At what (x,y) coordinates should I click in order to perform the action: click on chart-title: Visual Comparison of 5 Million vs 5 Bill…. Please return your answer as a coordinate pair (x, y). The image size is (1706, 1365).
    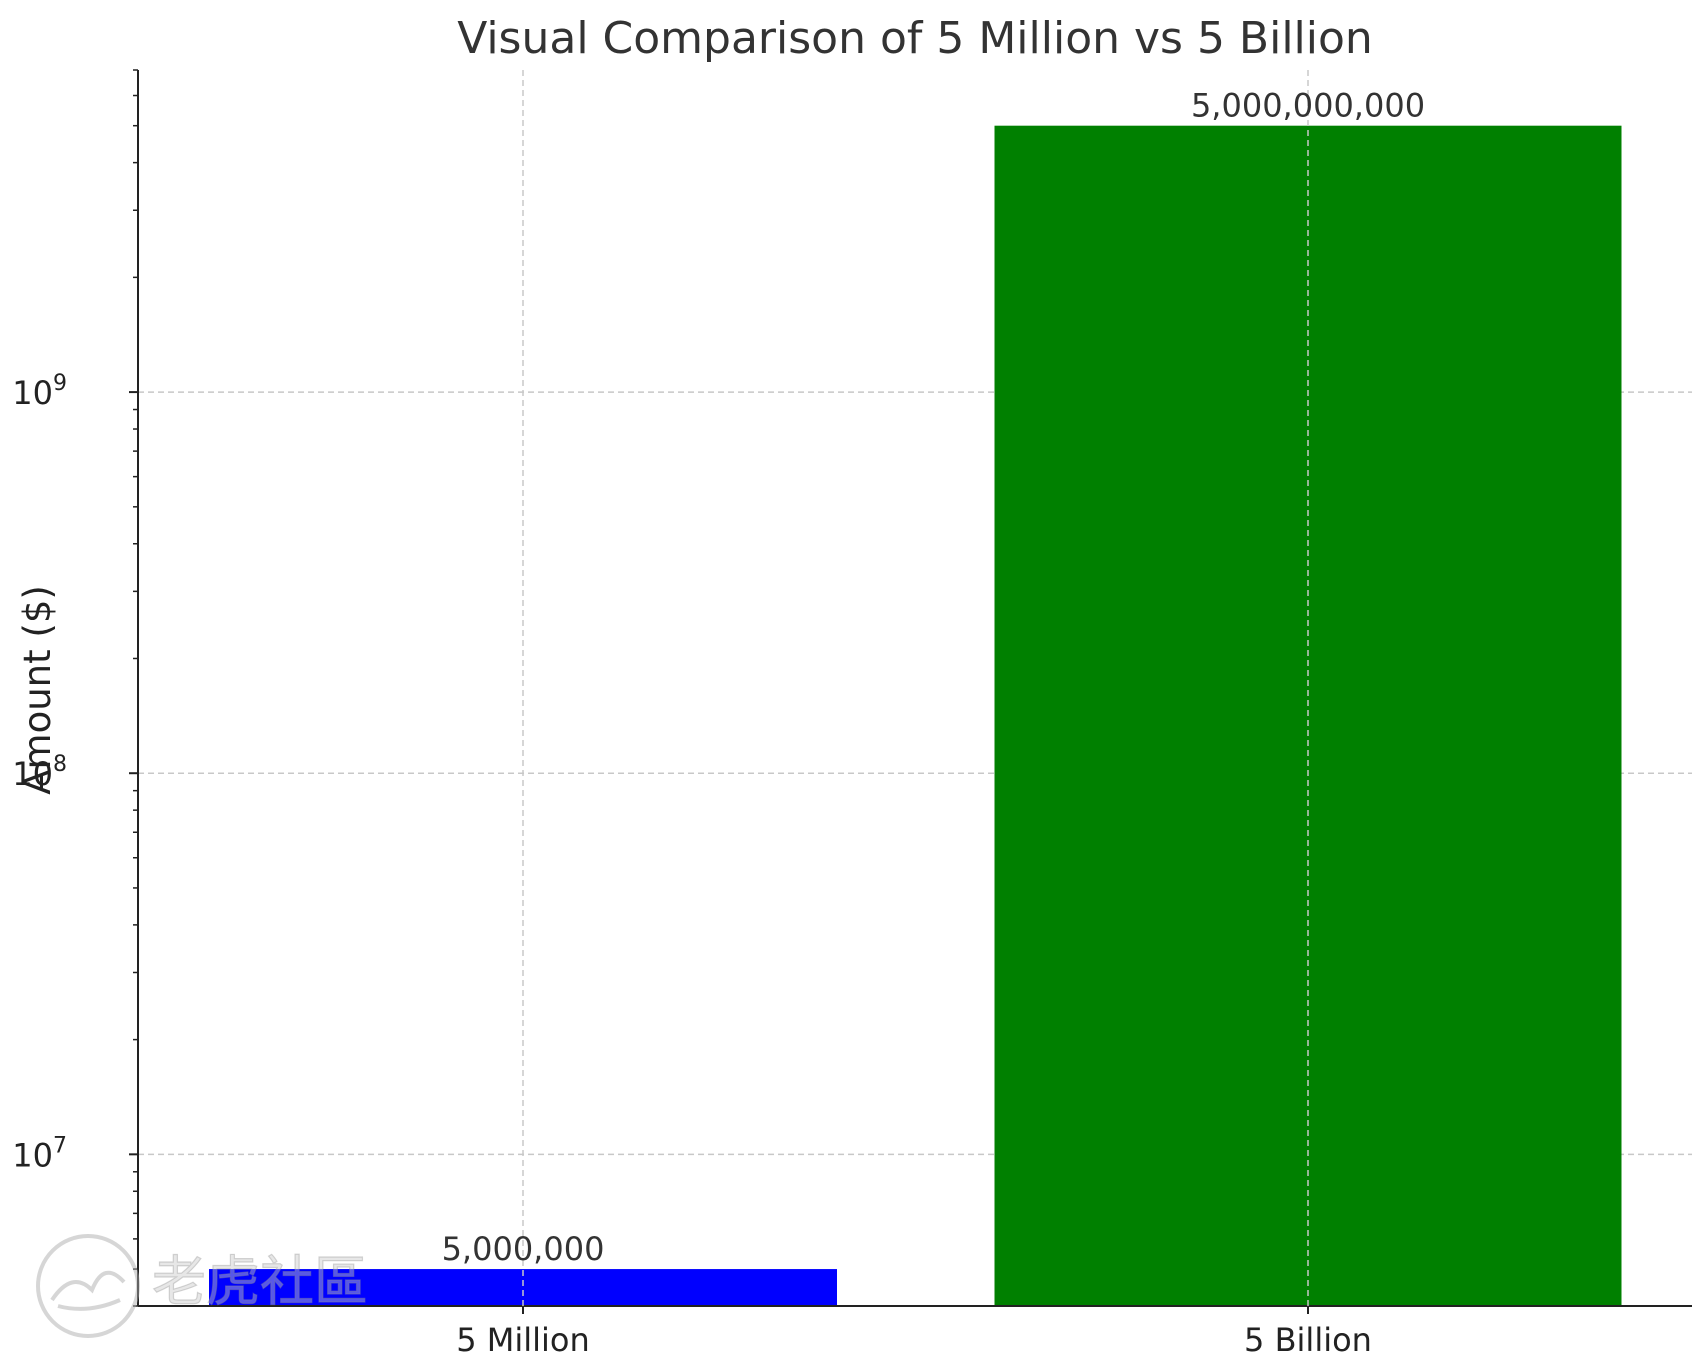
    Looking at the image, I should click on (915, 38).